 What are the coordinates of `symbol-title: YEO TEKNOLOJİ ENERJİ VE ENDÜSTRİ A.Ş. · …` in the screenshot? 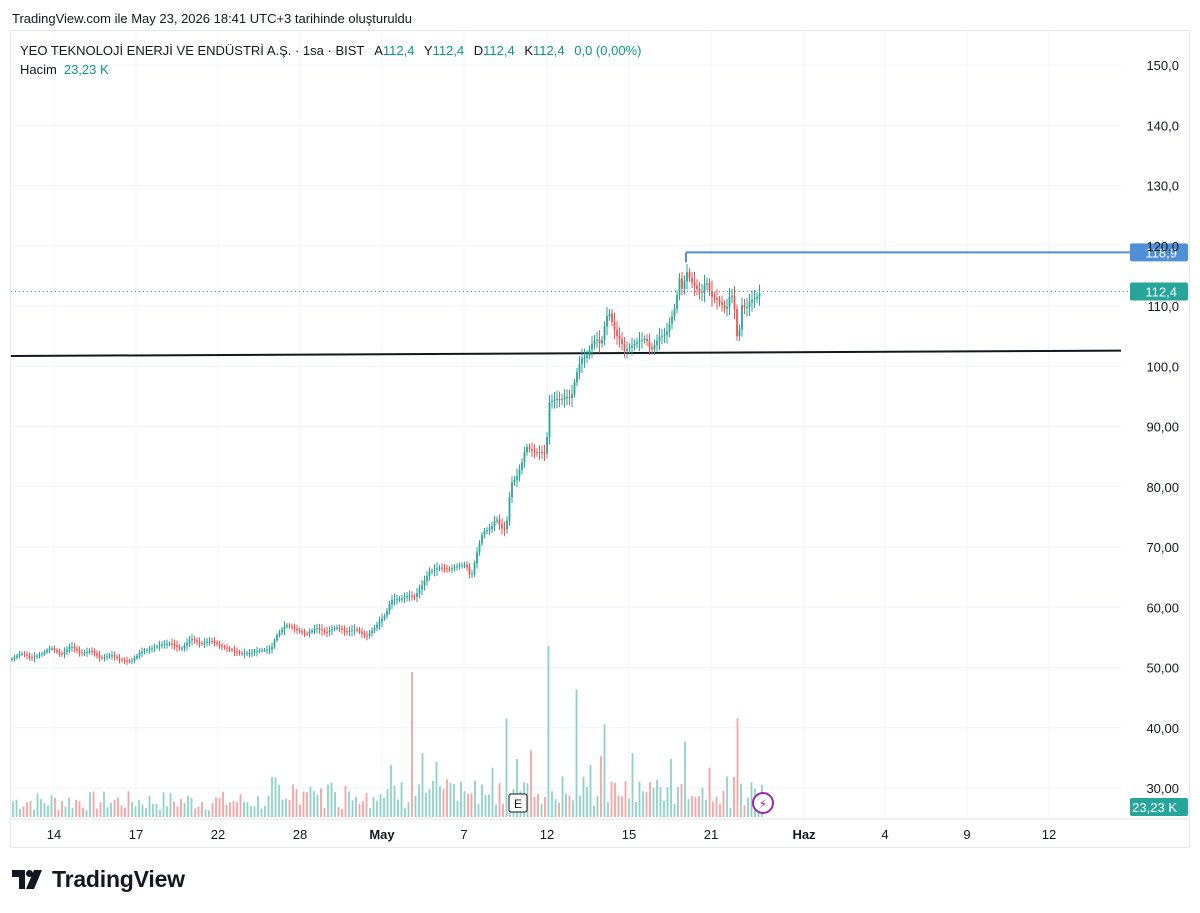 It's located at (192, 50).